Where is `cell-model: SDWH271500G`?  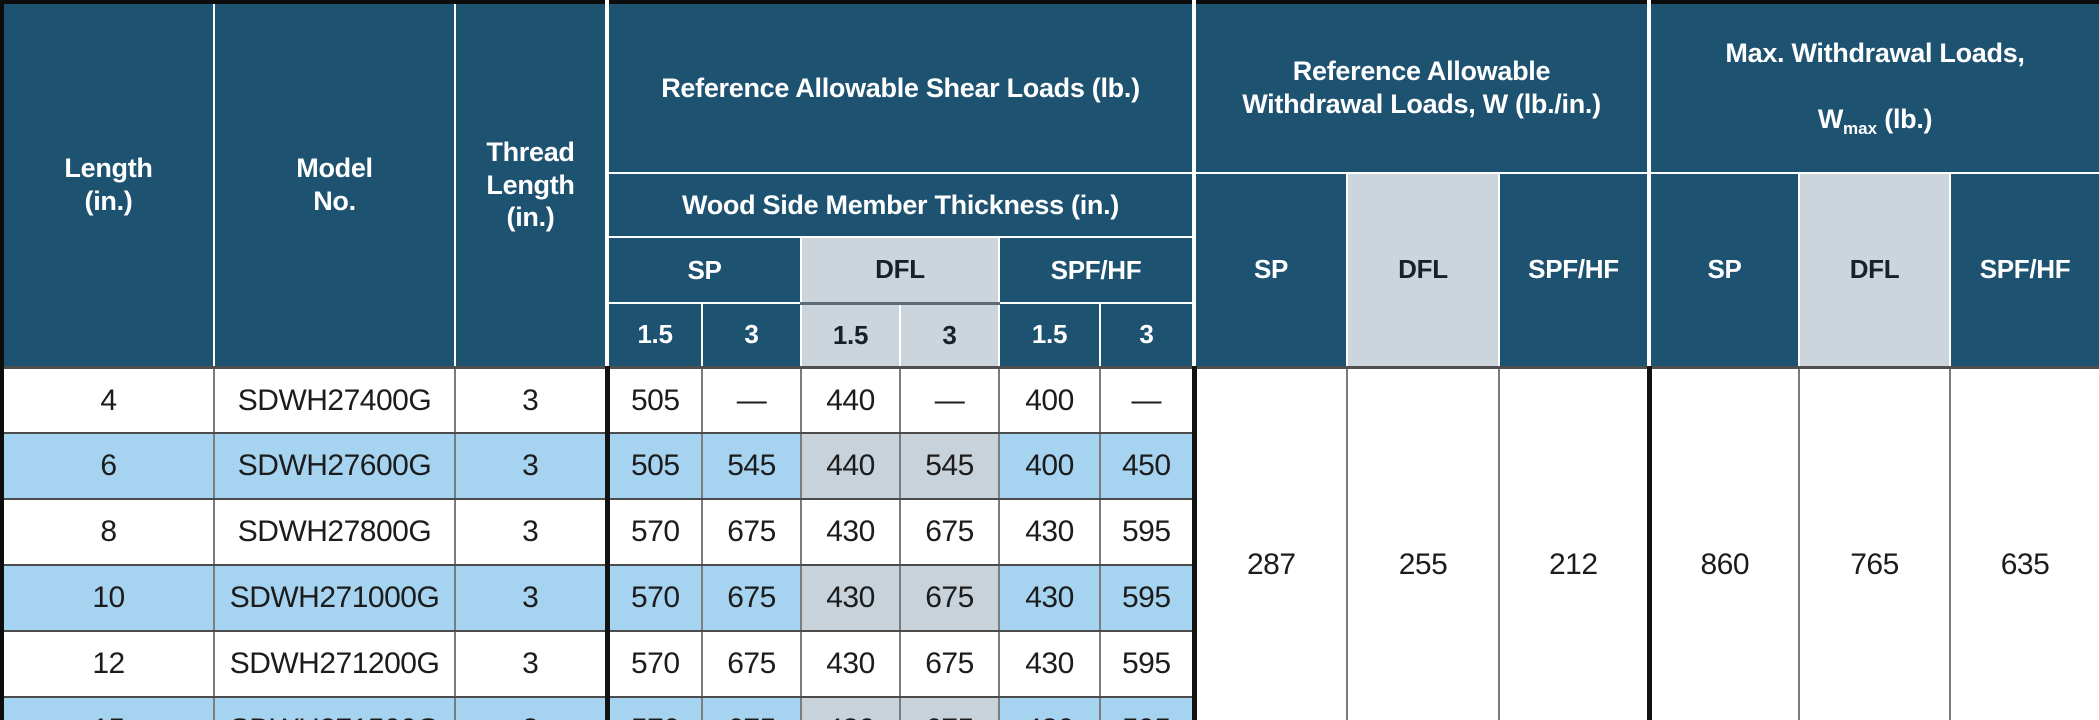
cell-model: SDWH271500G is located at coordinates (334, 708).